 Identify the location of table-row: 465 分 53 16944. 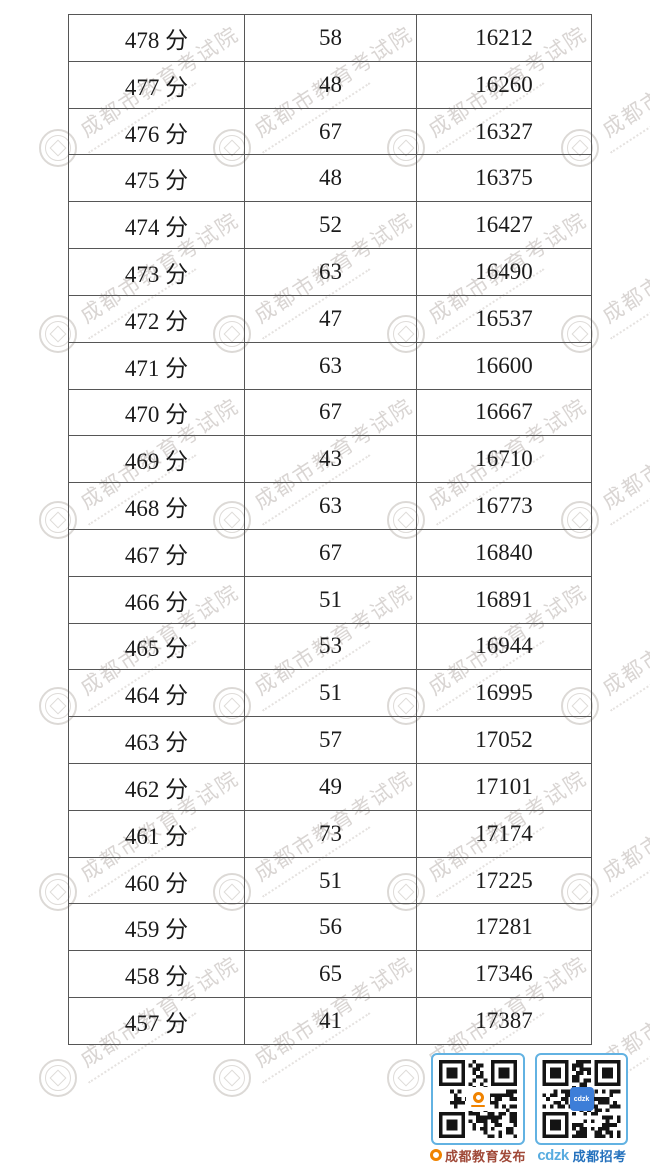
(330, 646).